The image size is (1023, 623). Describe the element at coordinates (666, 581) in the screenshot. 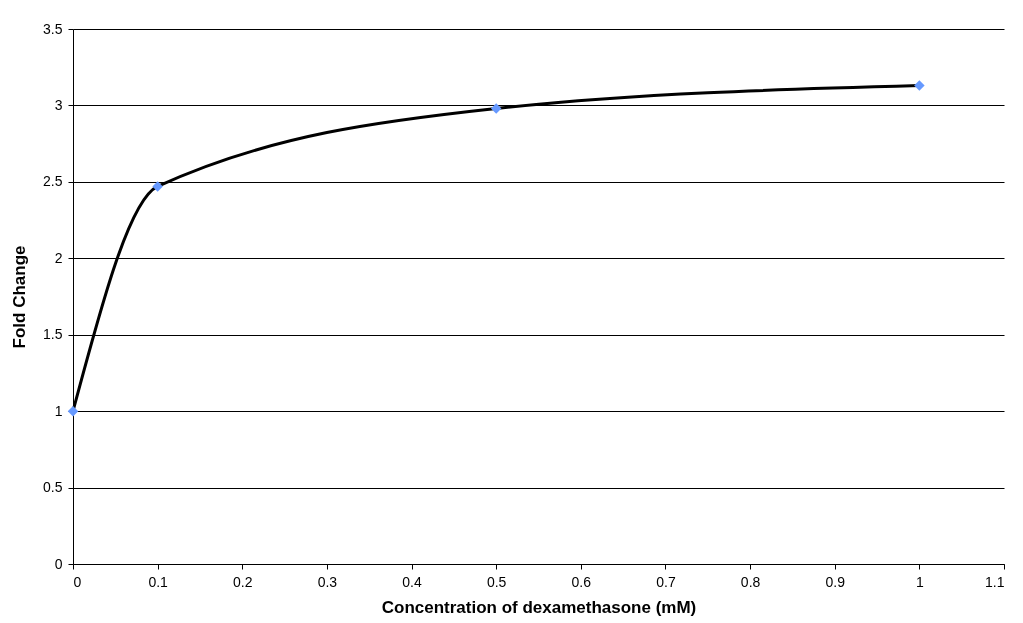

I see `x-tick-label: 0.7` at that location.